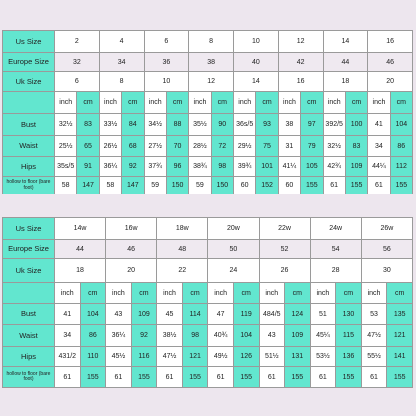 The height and width of the screenshot is (416, 416). I want to click on hips-inch-cell: 431/2, so click(67, 356).